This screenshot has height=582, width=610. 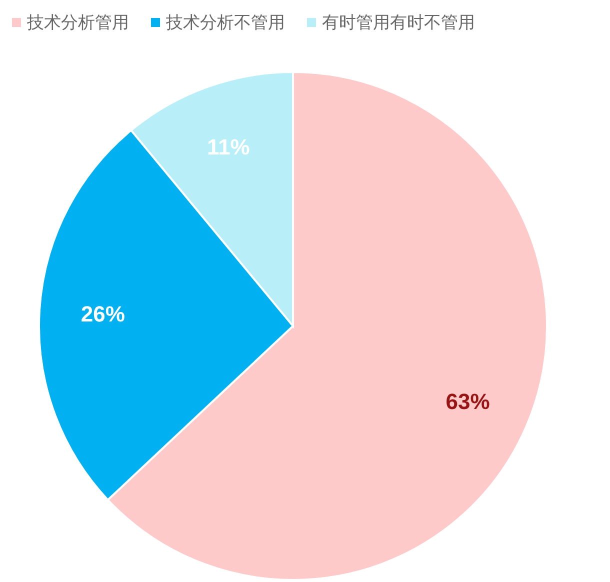 I want to click on data-label: 11%, so click(x=228, y=147).